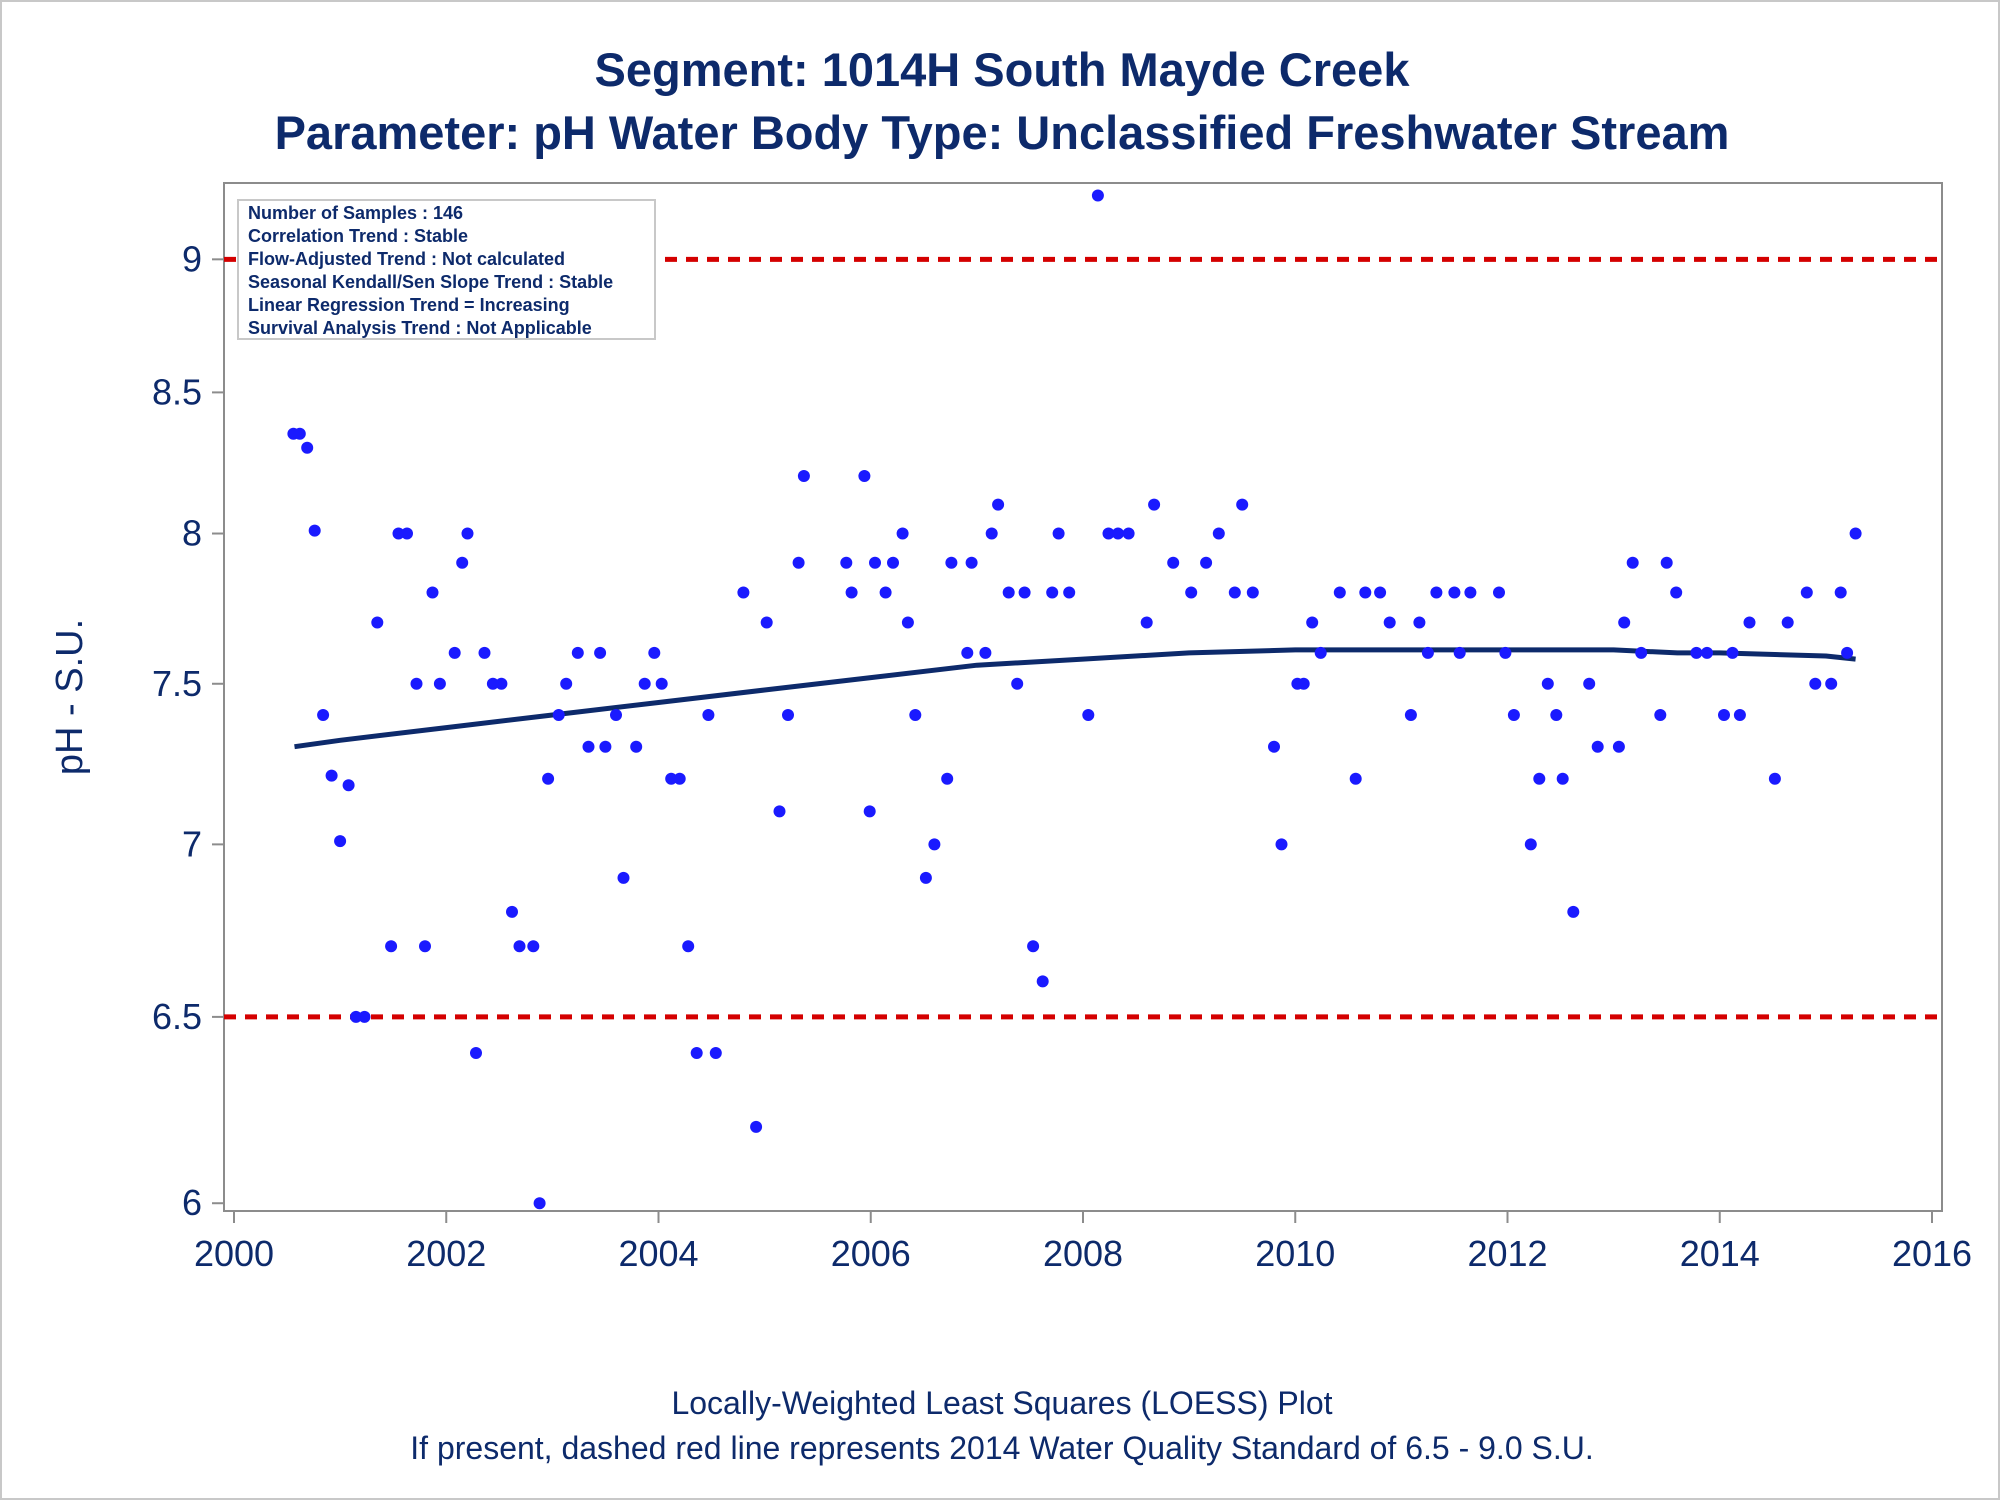  What do you see at coordinates (1075, 698) in the screenshot?
I see `loess-layer` at bounding box center [1075, 698].